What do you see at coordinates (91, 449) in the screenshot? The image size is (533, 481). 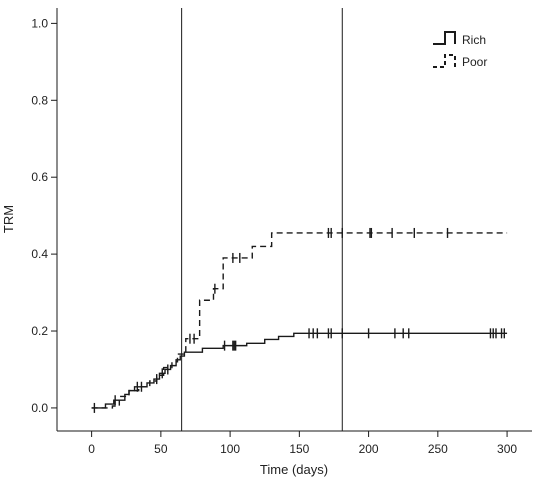 I see `x-tick-label: 0` at bounding box center [91, 449].